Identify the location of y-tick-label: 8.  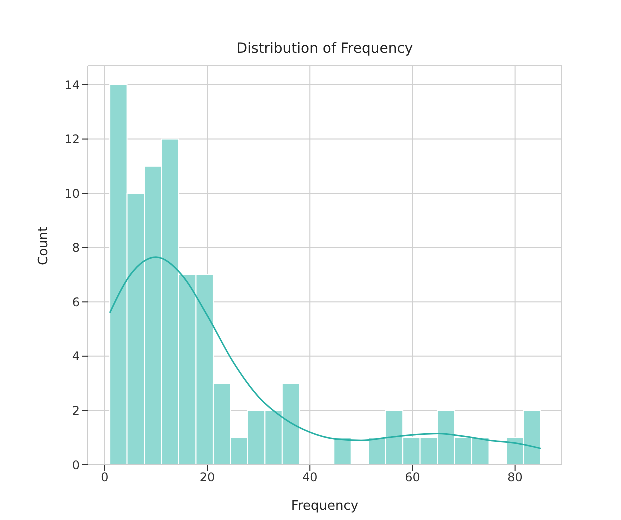
(76, 248).